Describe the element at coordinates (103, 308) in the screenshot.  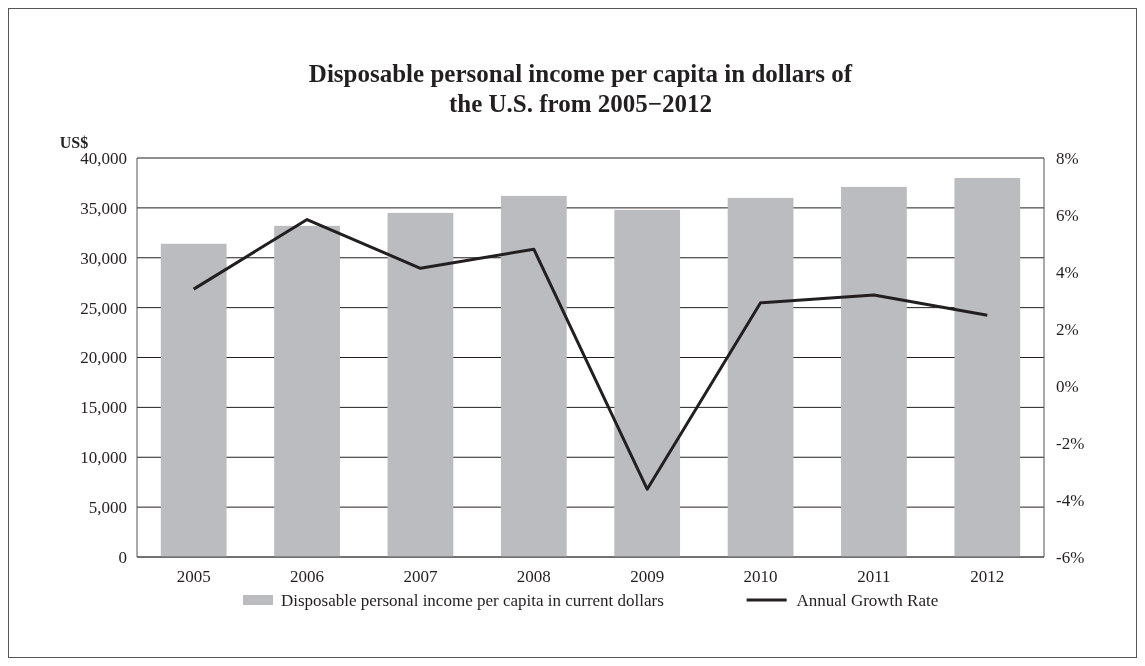
I see `y-tick-label: 25,000` at that location.